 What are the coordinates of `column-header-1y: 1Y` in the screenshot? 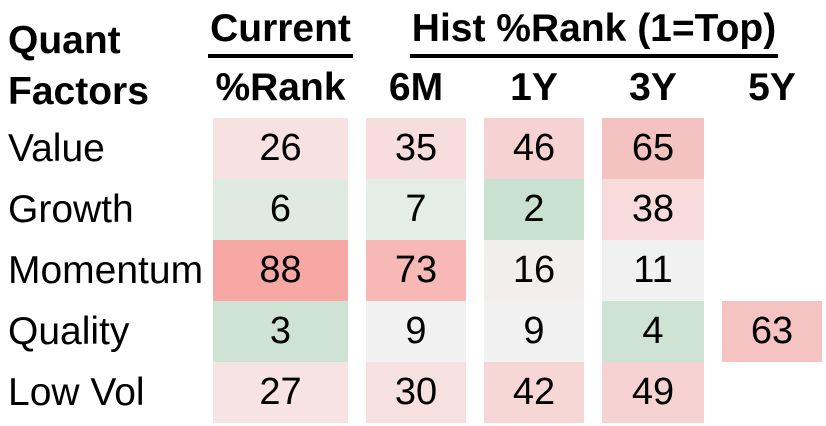 It's located at (534, 87).